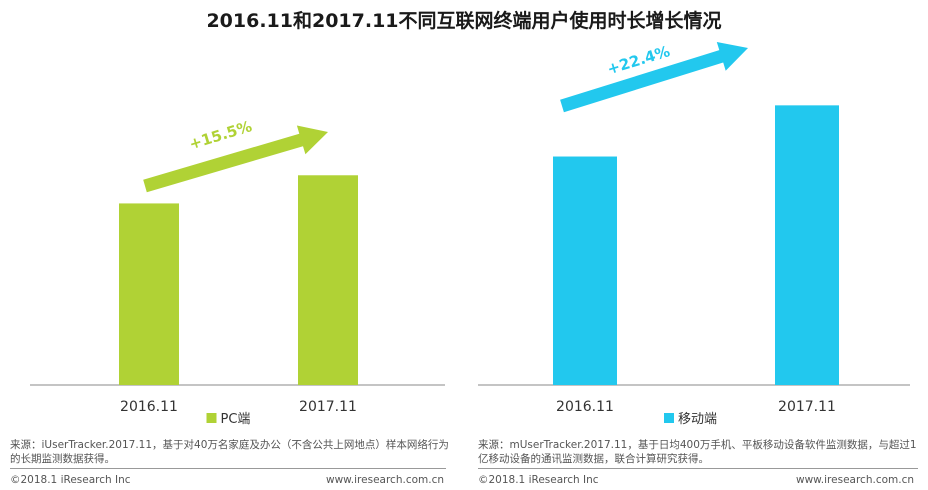 This screenshot has width=928, height=490. Describe the element at coordinates (697, 419) in the screenshot. I see `legend-label: 移动端` at that location.